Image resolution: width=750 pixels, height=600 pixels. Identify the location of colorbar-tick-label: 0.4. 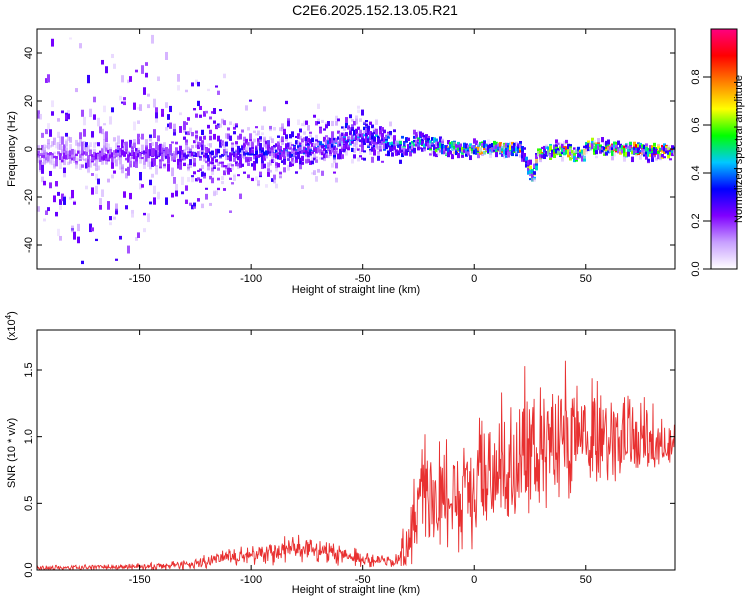
(696, 172).